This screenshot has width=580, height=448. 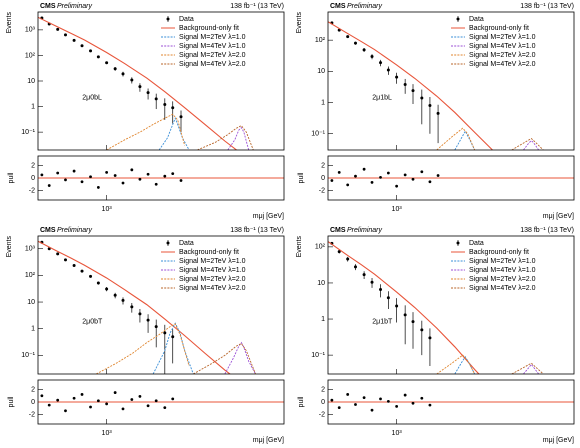 I want to click on x-tick-label: 10³, so click(x=107, y=433).